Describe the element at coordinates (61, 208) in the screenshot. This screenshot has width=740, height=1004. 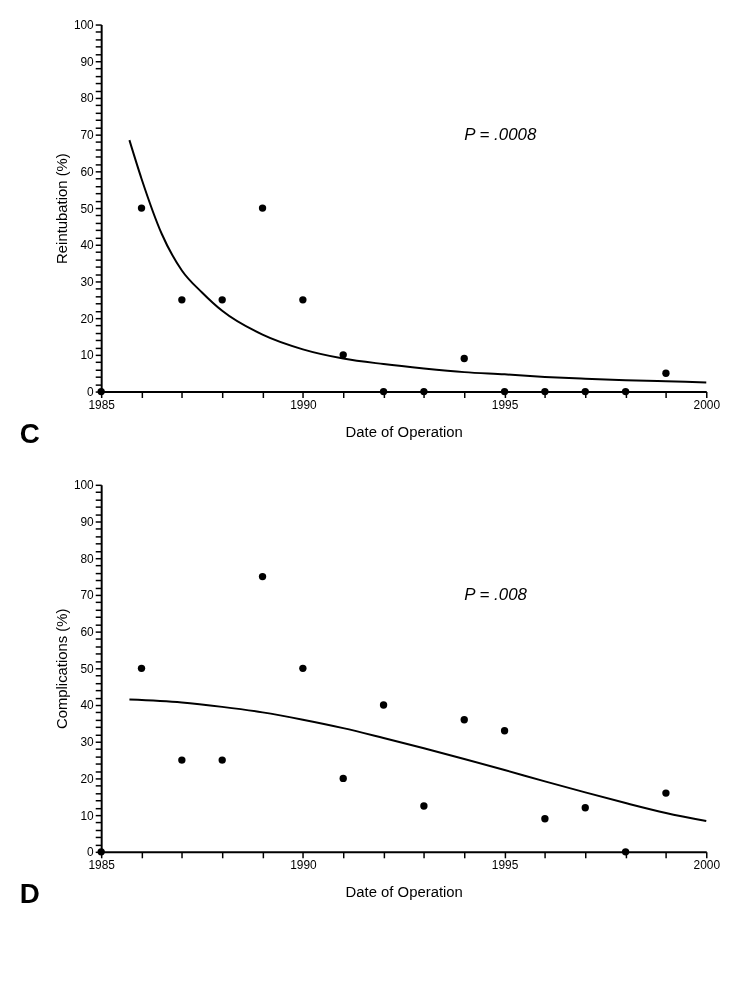
I see `y-axis-title: Reintubation (%)` at that location.